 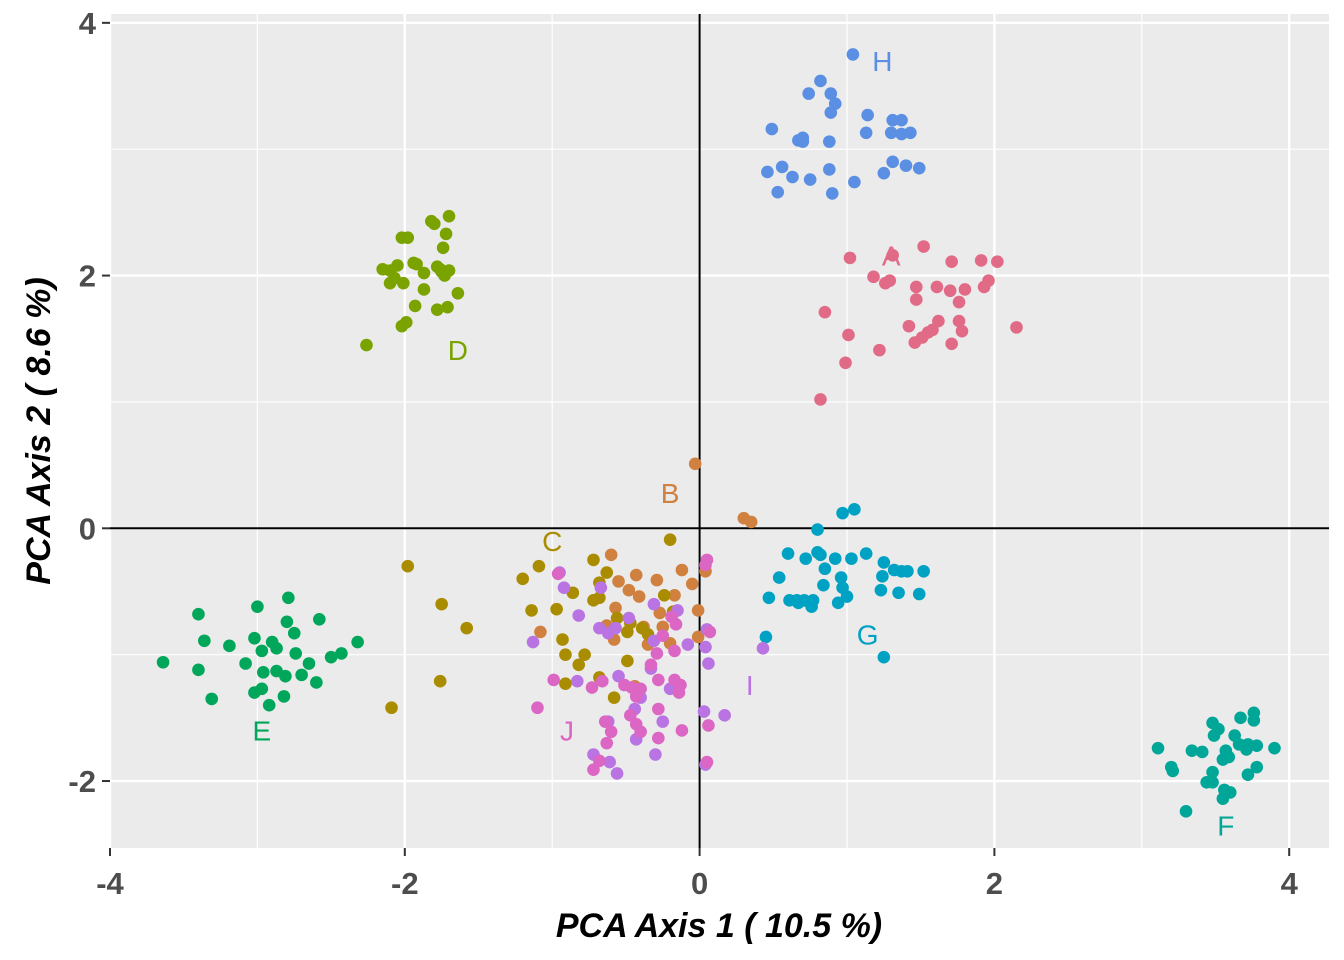 What do you see at coordinates (646, 575) in the screenshot?
I see `series-B` at bounding box center [646, 575].